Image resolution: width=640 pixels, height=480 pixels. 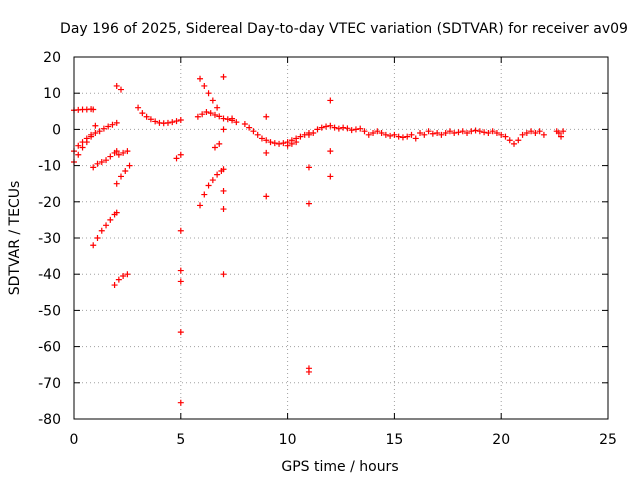 I want to click on series-seg-i, so click(x=118, y=87).